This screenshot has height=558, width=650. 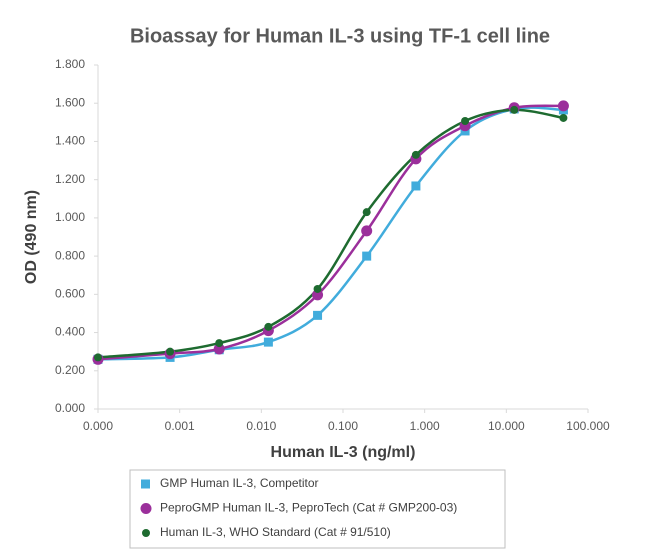 I want to click on y-tick-label: 1.200, so click(x=70, y=179).